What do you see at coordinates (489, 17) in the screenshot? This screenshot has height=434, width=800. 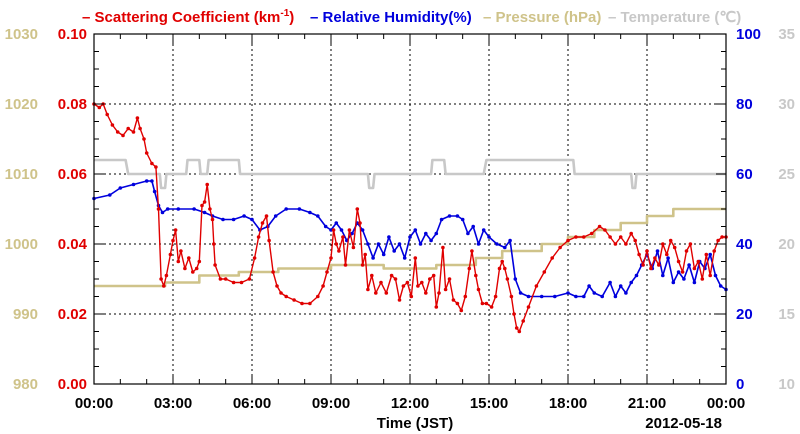 I see `legend-pressure-prefix: –` at bounding box center [489, 17].